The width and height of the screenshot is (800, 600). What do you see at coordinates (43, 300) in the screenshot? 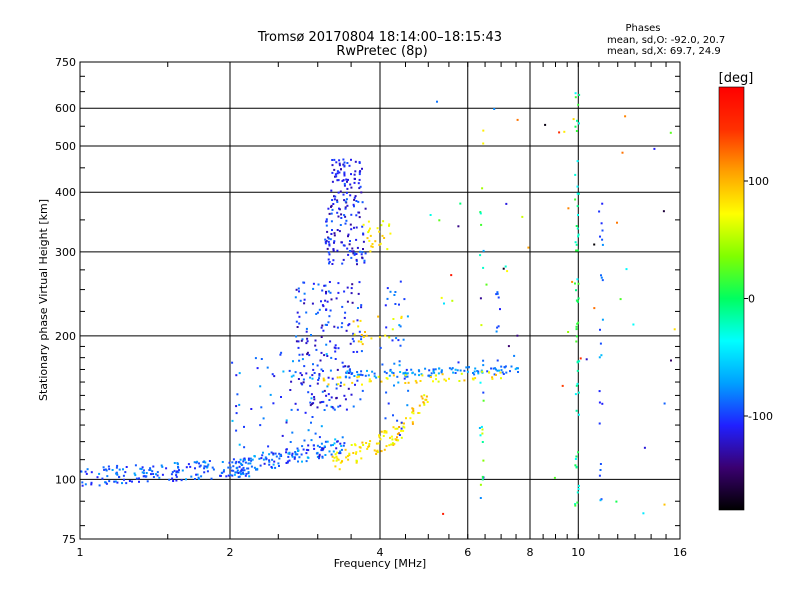
I see `y-axis-label: Stationary phase Virtual Height [km]` at bounding box center [43, 300].